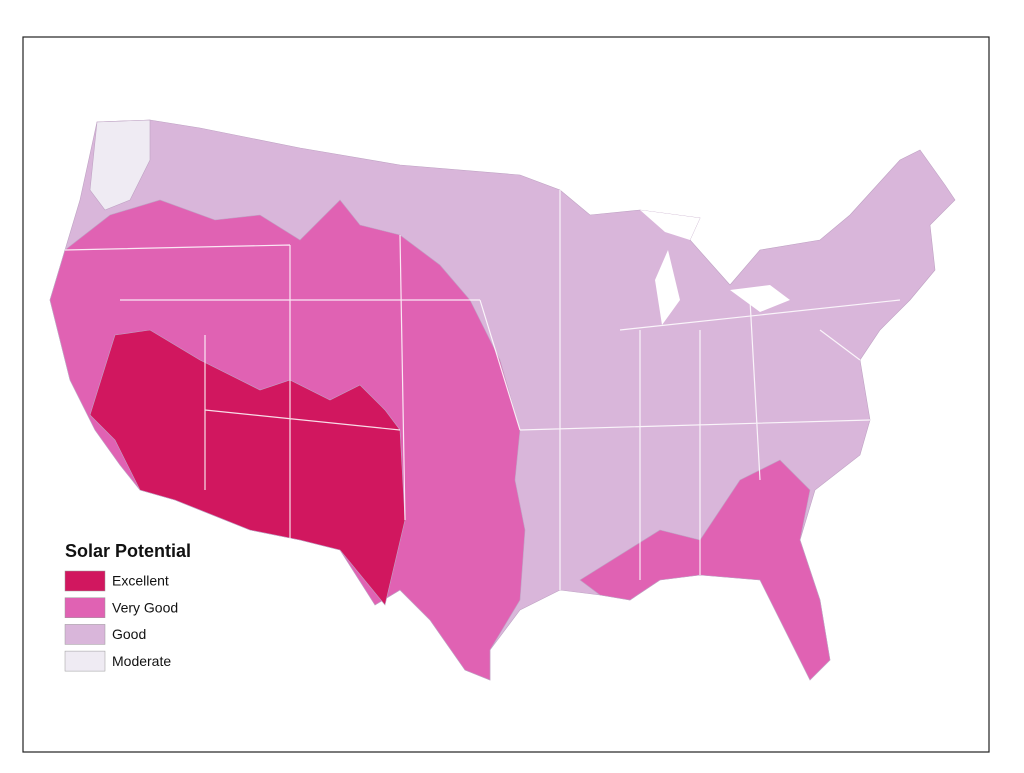 Image resolution: width=1024 pixels, height=773 pixels. What do you see at coordinates (128, 551) in the screenshot?
I see `legend-title: Solar Potential` at bounding box center [128, 551].